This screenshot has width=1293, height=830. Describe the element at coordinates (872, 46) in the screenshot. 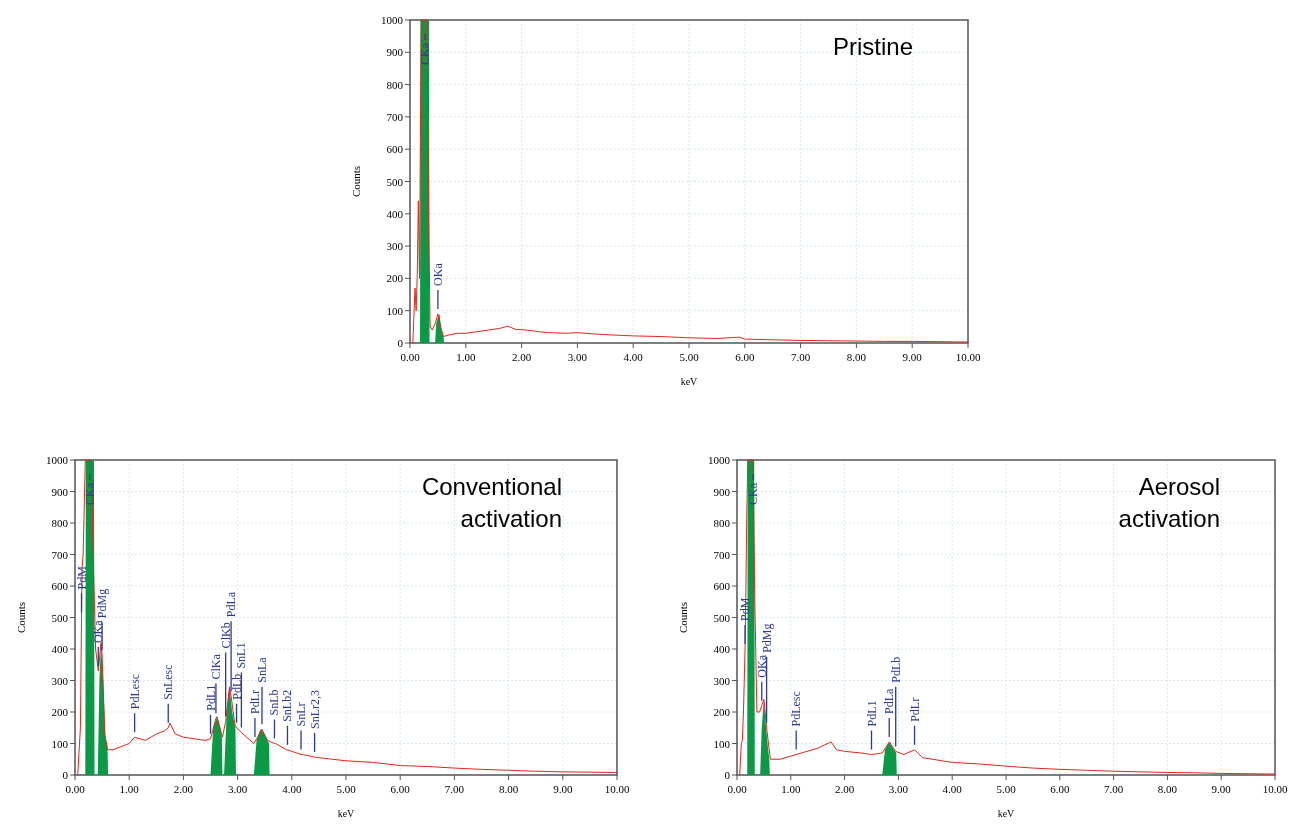

I see `text: Pristine` at that location.